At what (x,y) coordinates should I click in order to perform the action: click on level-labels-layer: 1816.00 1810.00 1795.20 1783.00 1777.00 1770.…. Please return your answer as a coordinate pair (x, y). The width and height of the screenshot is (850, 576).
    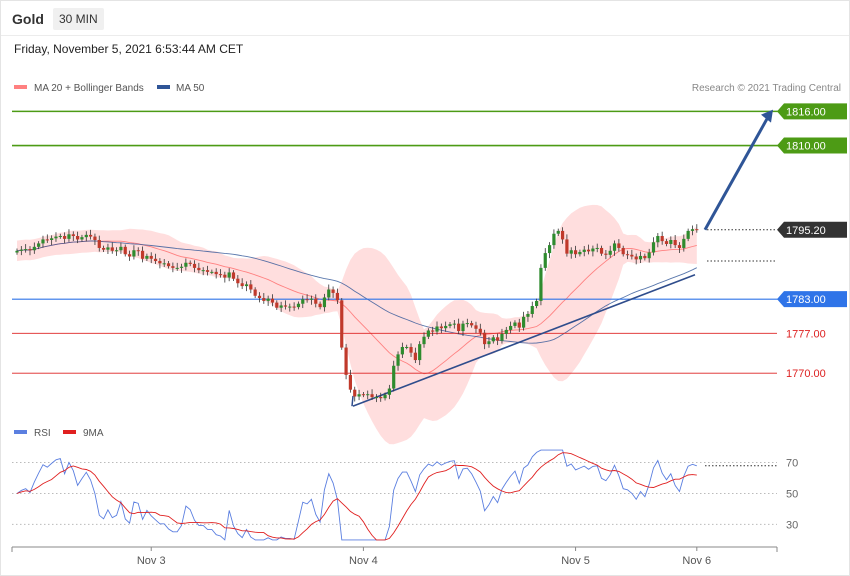
    Looking at the image, I should click on (812, 241).